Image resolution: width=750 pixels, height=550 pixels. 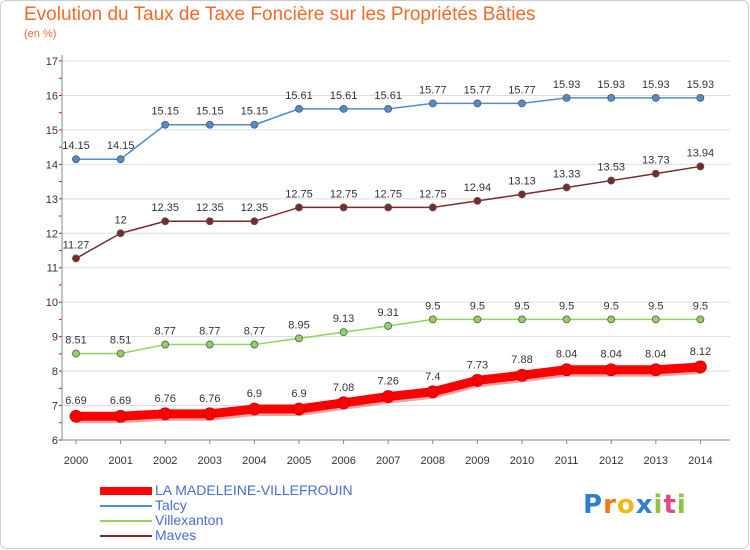 What do you see at coordinates (387, 313) in the screenshot?
I see `data-label: 9.31` at bounding box center [387, 313].